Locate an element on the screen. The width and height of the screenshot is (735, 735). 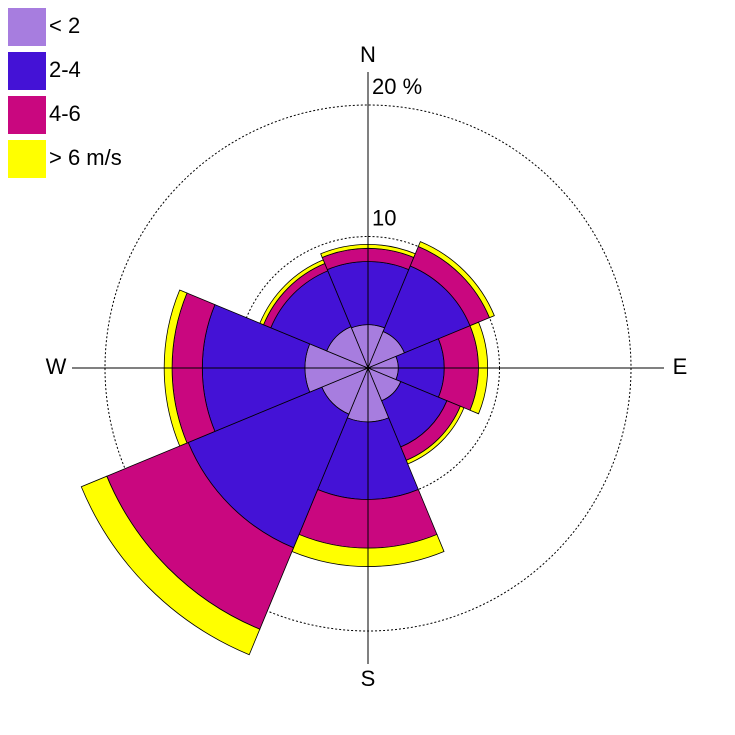
direction-label: N is located at coordinates (368, 54).